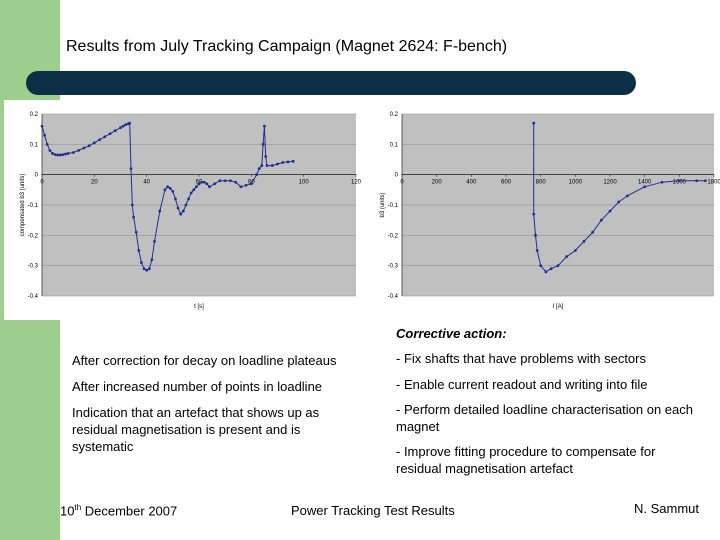 The height and width of the screenshot is (540, 720). Describe the element at coordinates (713, 183) in the screenshot. I see `x-tick-label: 1800` at that location.